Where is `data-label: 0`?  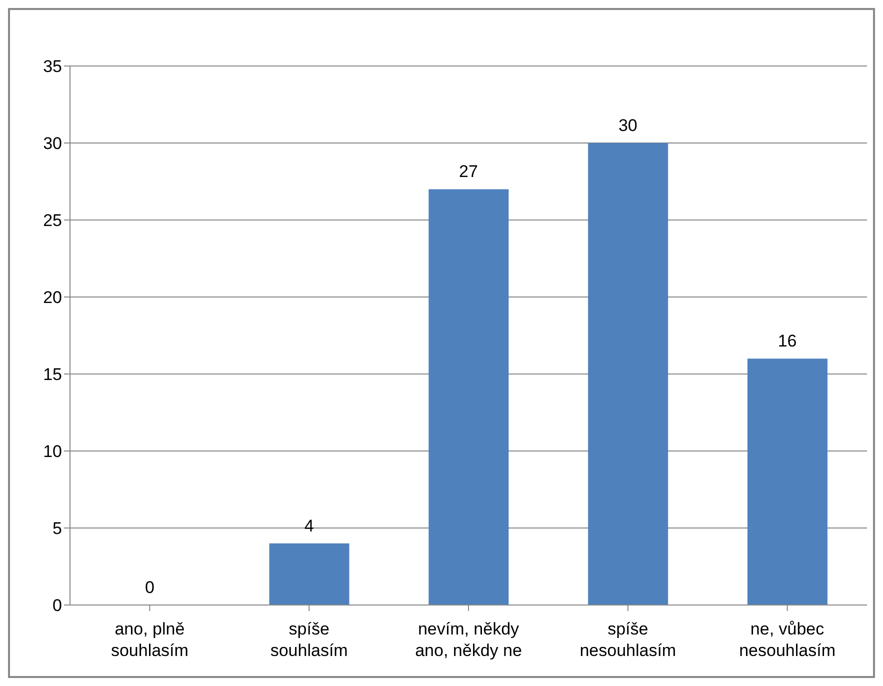
data-label: 0 is located at coordinates (149, 587).